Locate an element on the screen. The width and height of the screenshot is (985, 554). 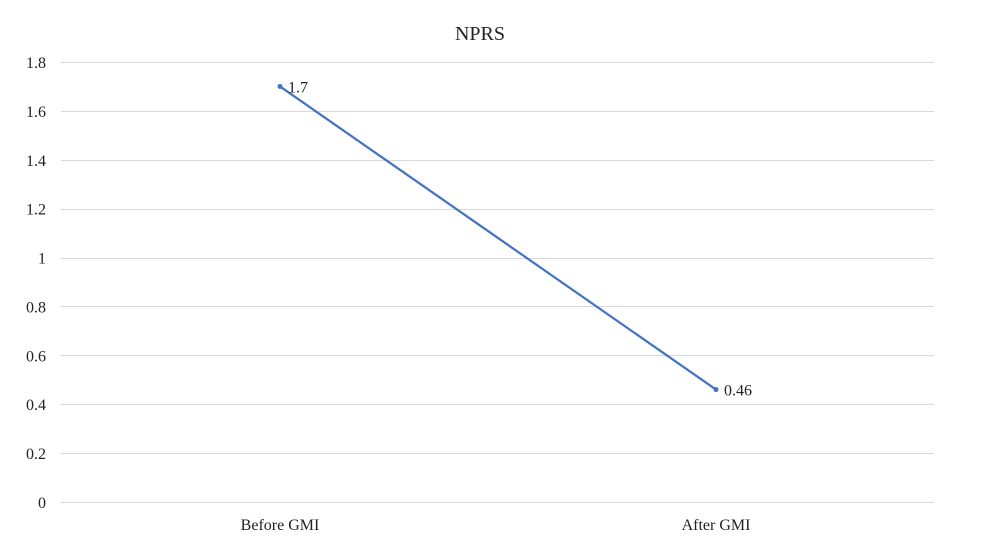
y-tick-label: 0 is located at coordinates (42, 503).